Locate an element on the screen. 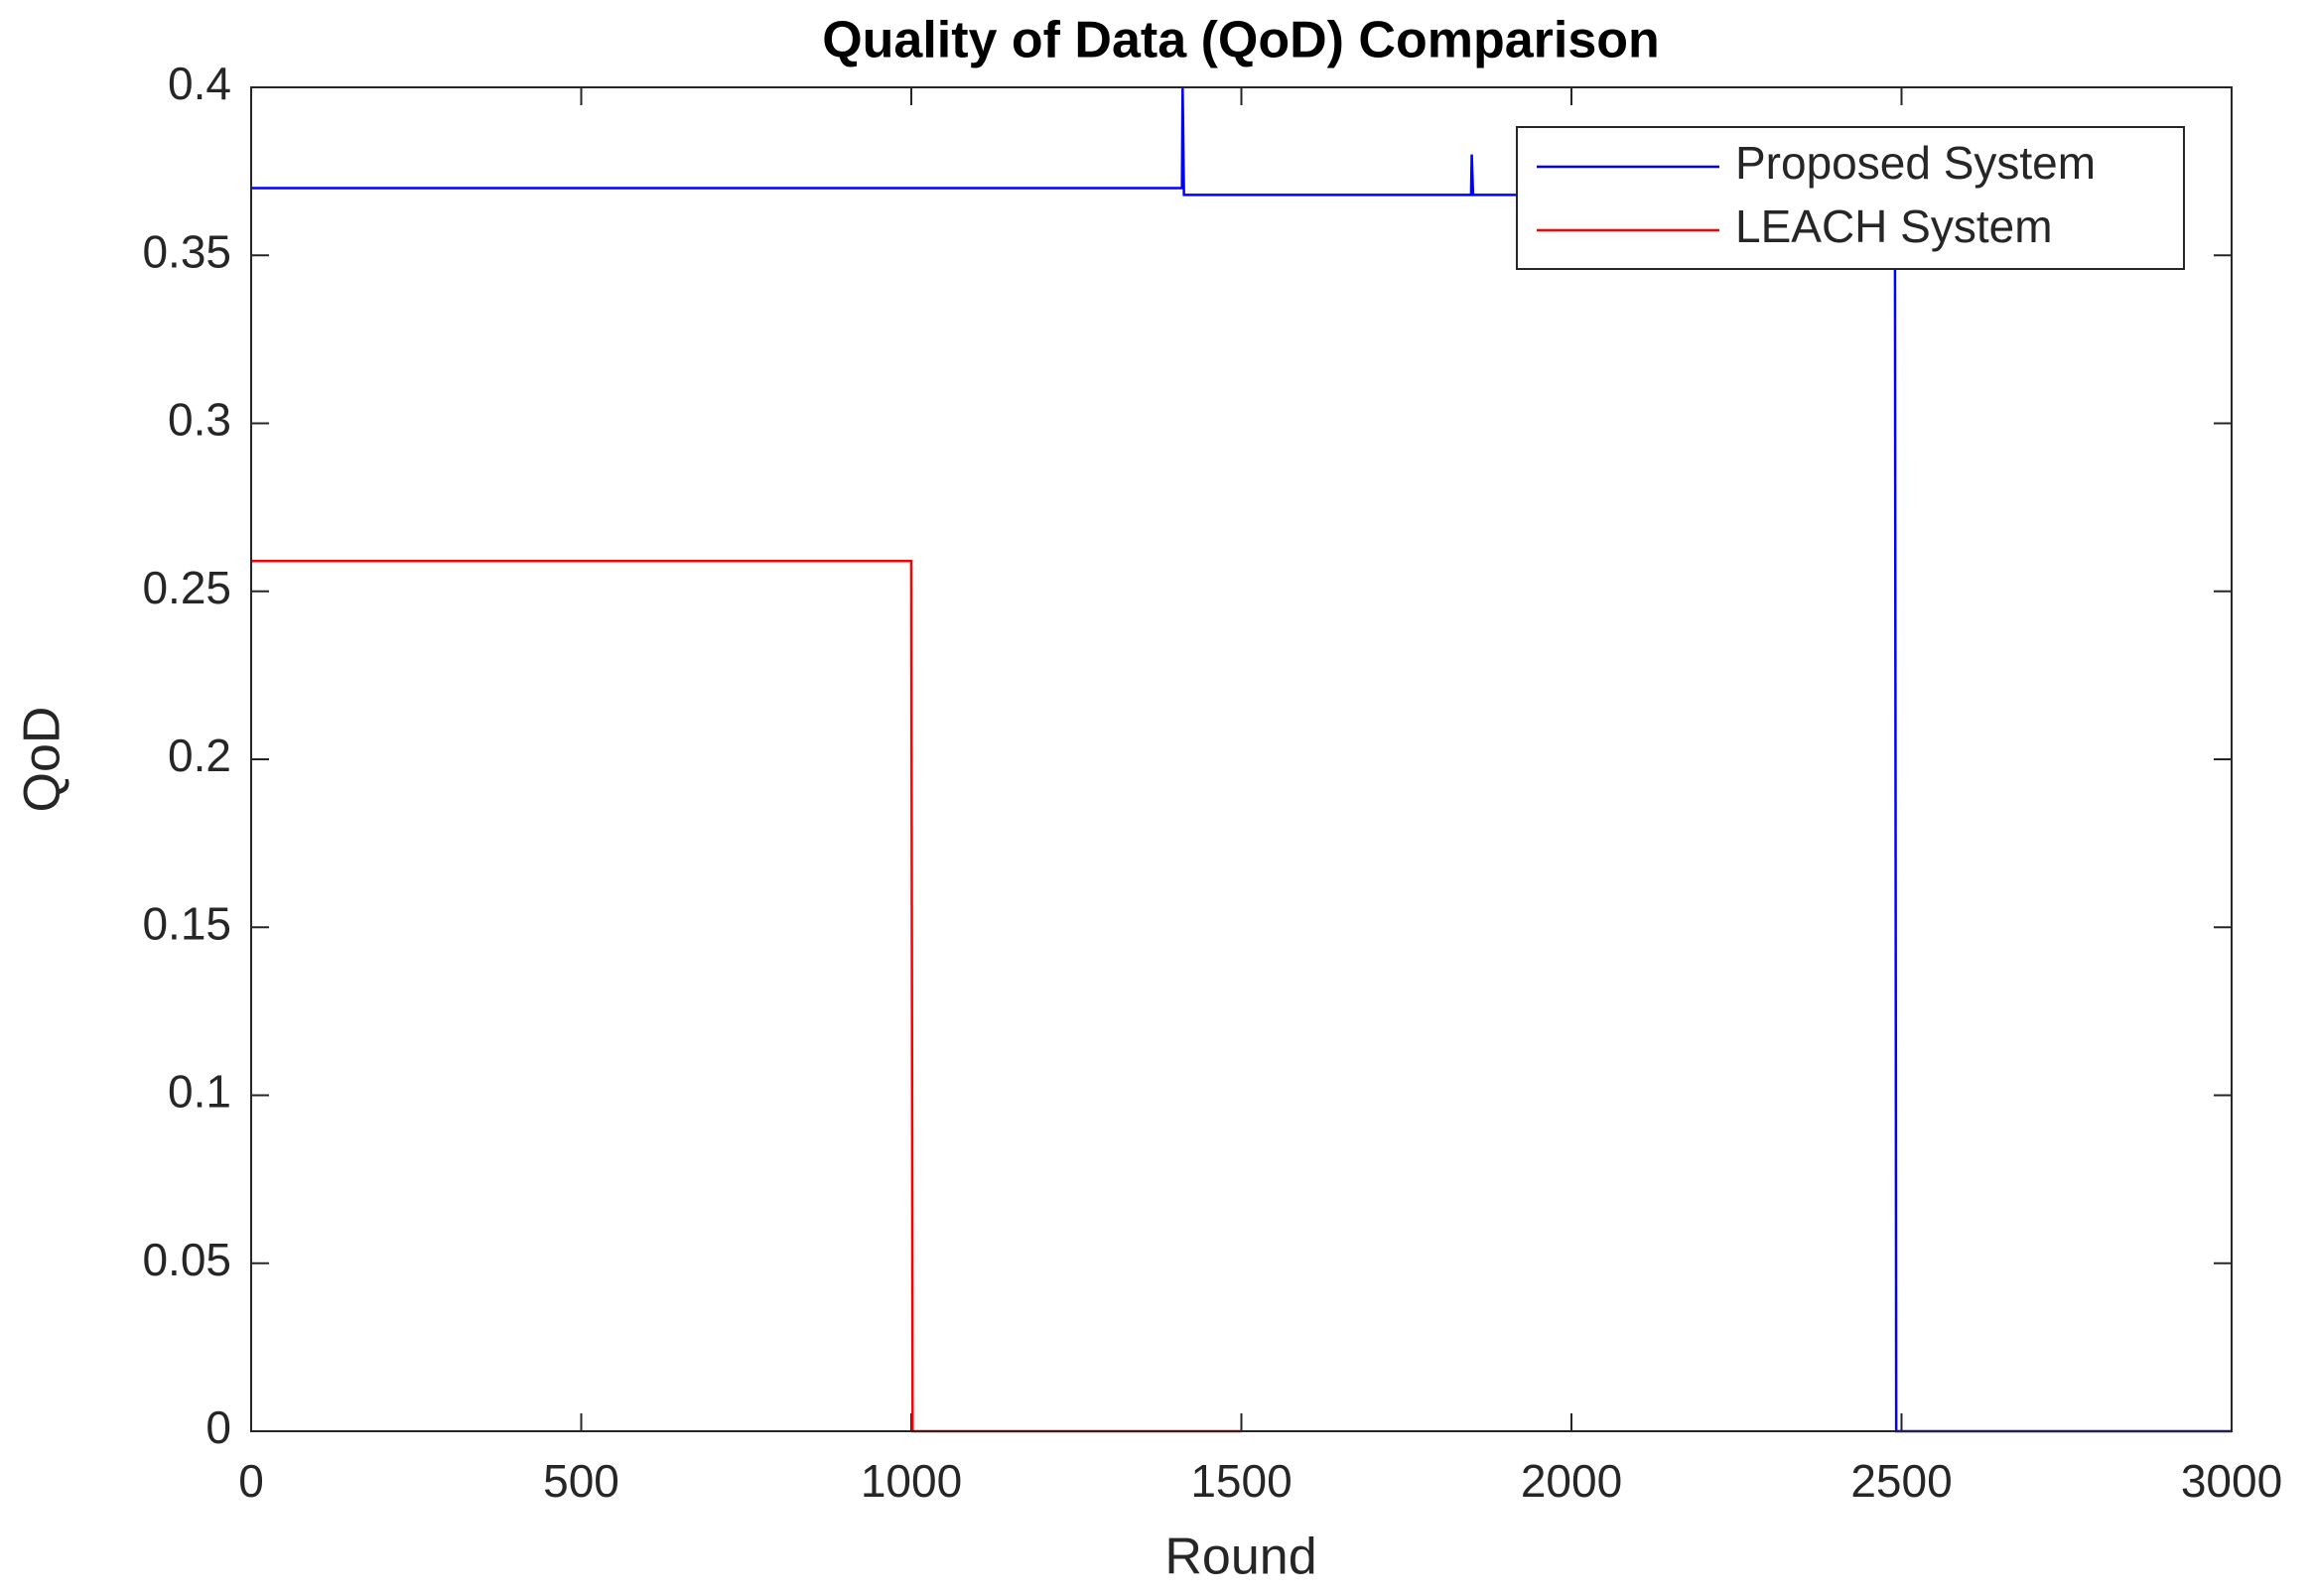  x-tick-label: 2000 is located at coordinates (1571, 1481).